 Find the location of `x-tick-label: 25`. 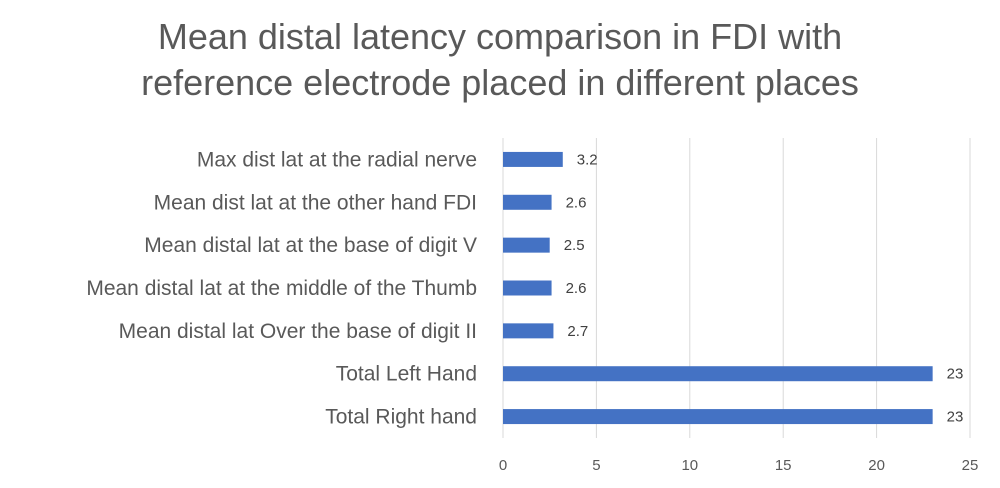

x-tick-label: 25 is located at coordinates (970, 465).